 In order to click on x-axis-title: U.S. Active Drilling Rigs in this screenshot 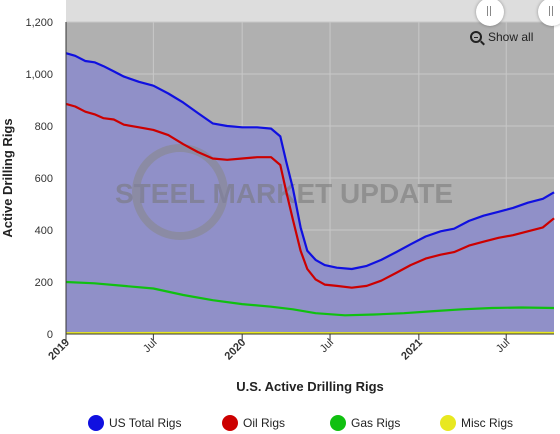, I will do `click(310, 386)`.